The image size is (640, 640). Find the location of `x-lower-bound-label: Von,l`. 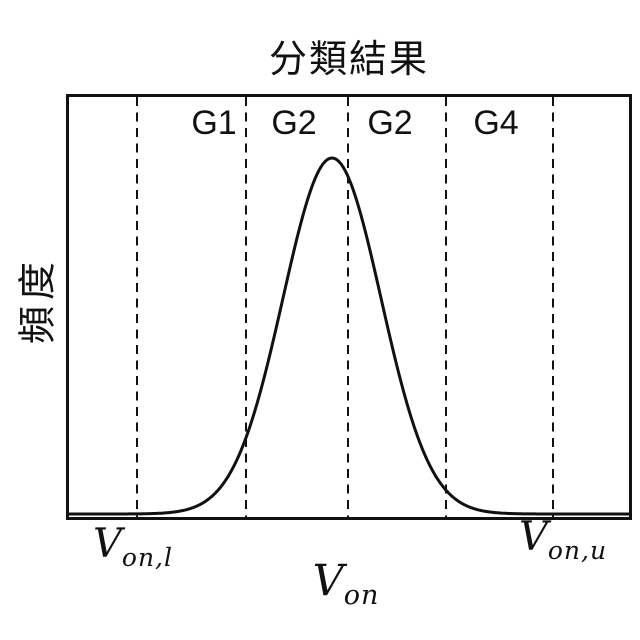

x-lower-bound-label: Von,l is located at coordinates (133, 547).